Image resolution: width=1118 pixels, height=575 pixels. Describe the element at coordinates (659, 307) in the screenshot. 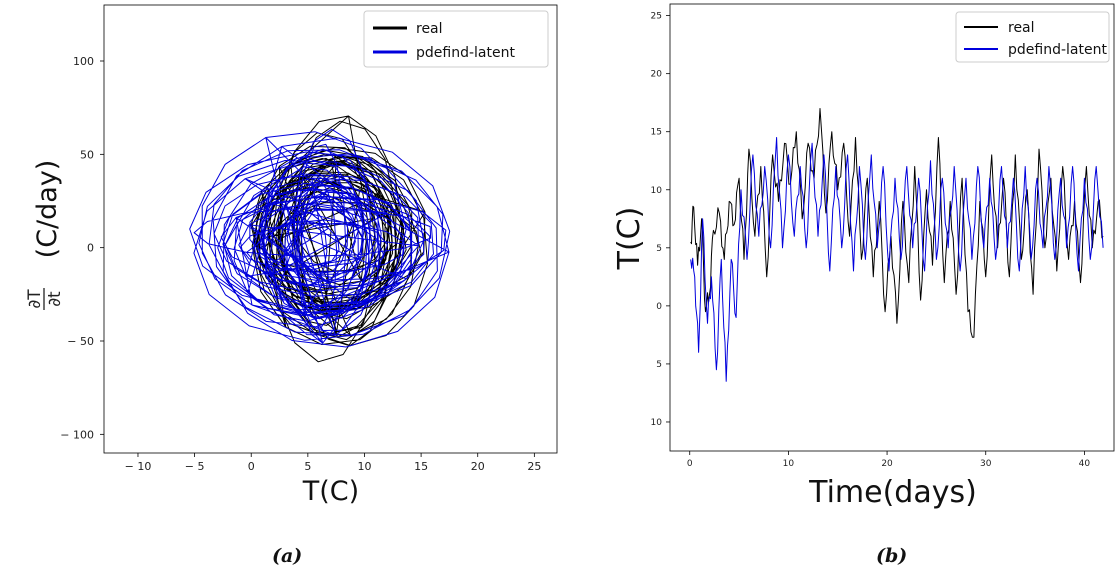

I see `y-tick-label-b: 0` at that location.